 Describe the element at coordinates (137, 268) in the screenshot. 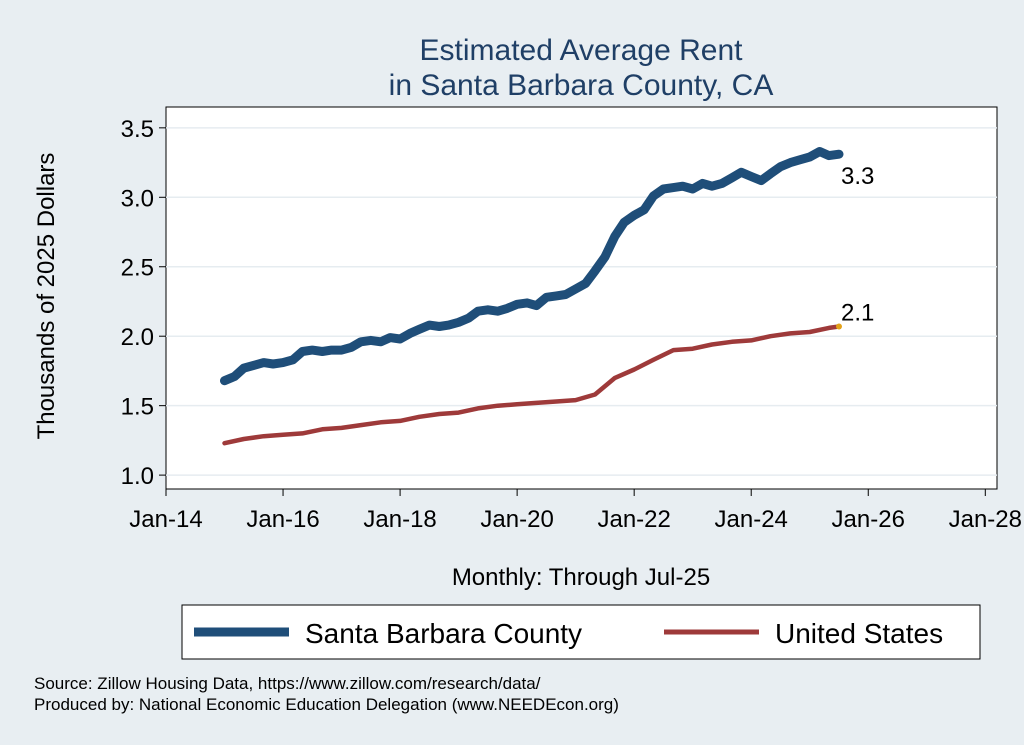

I see `y-tick-label: 2.5` at that location.